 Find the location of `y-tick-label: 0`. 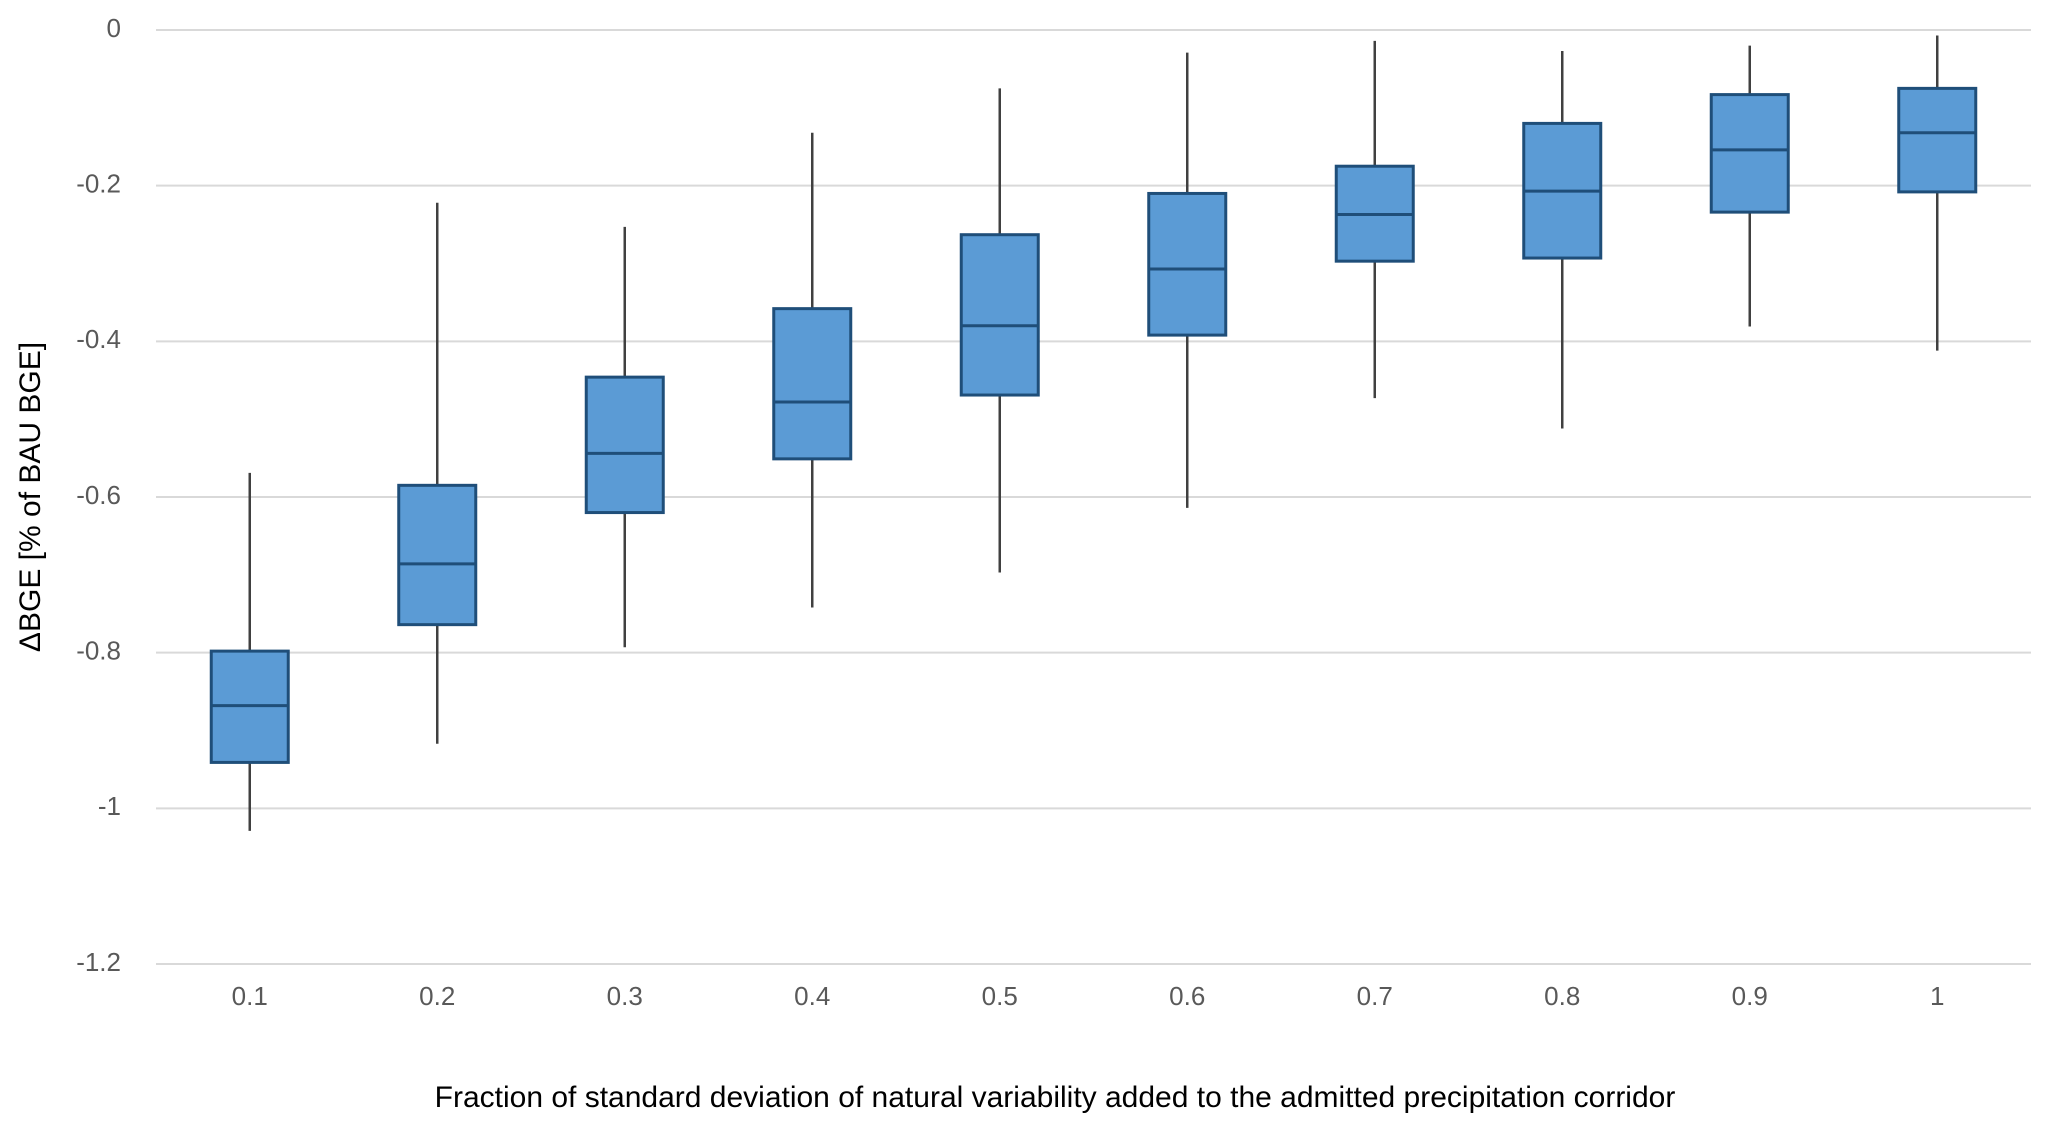

y-tick-label: 0 is located at coordinates (114, 28).